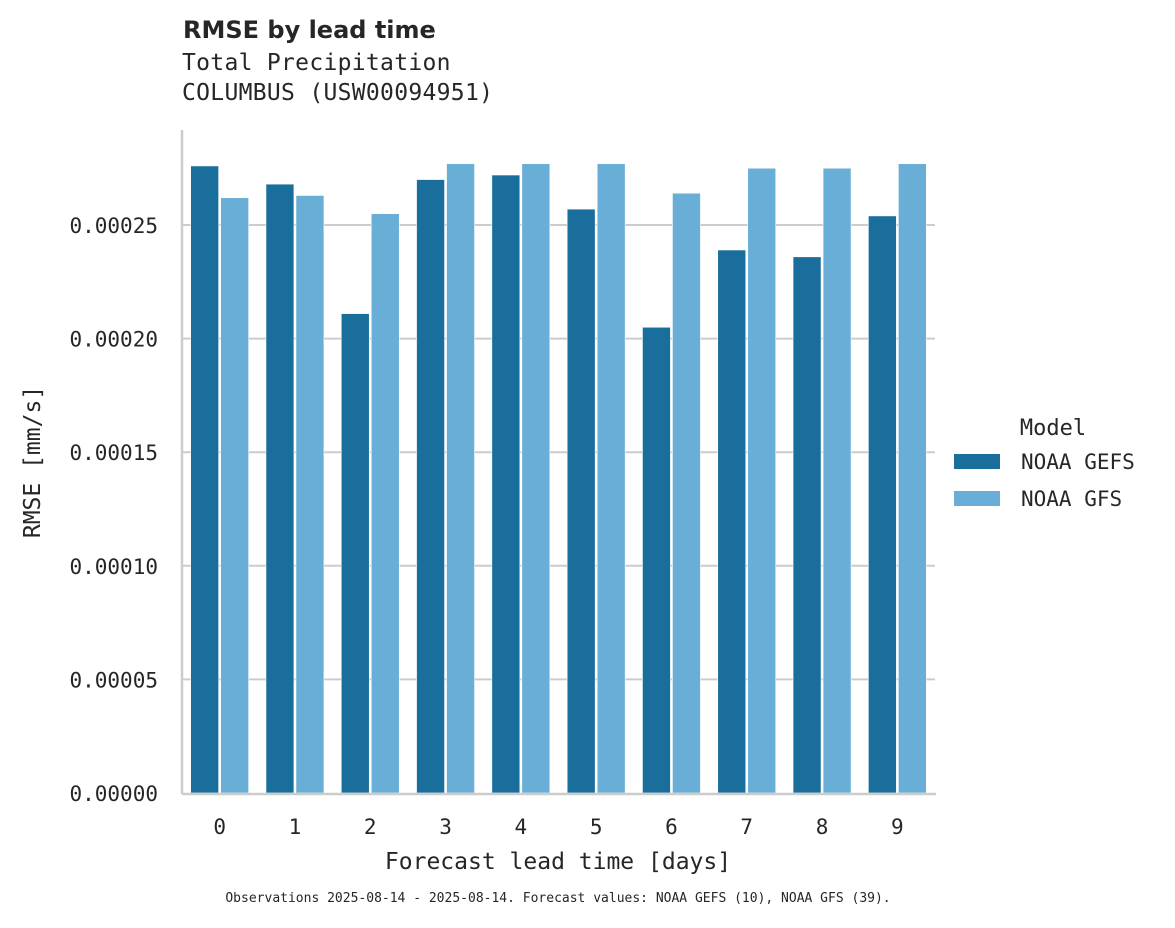 This screenshot has width=1175, height=928. Describe the element at coordinates (295, 827) in the screenshot. I see `x-tick-label: 1` at that location.